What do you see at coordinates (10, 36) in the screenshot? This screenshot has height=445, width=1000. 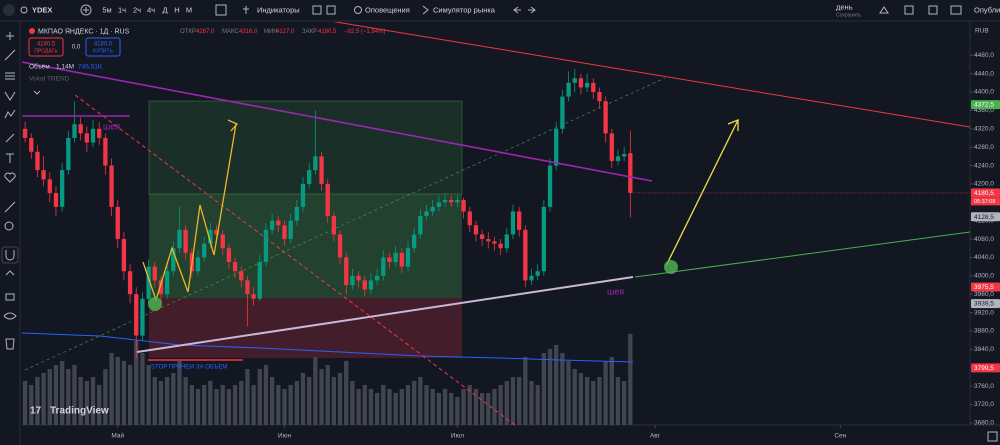 I see `crosshair-tool` at bounding box center [10, 36].